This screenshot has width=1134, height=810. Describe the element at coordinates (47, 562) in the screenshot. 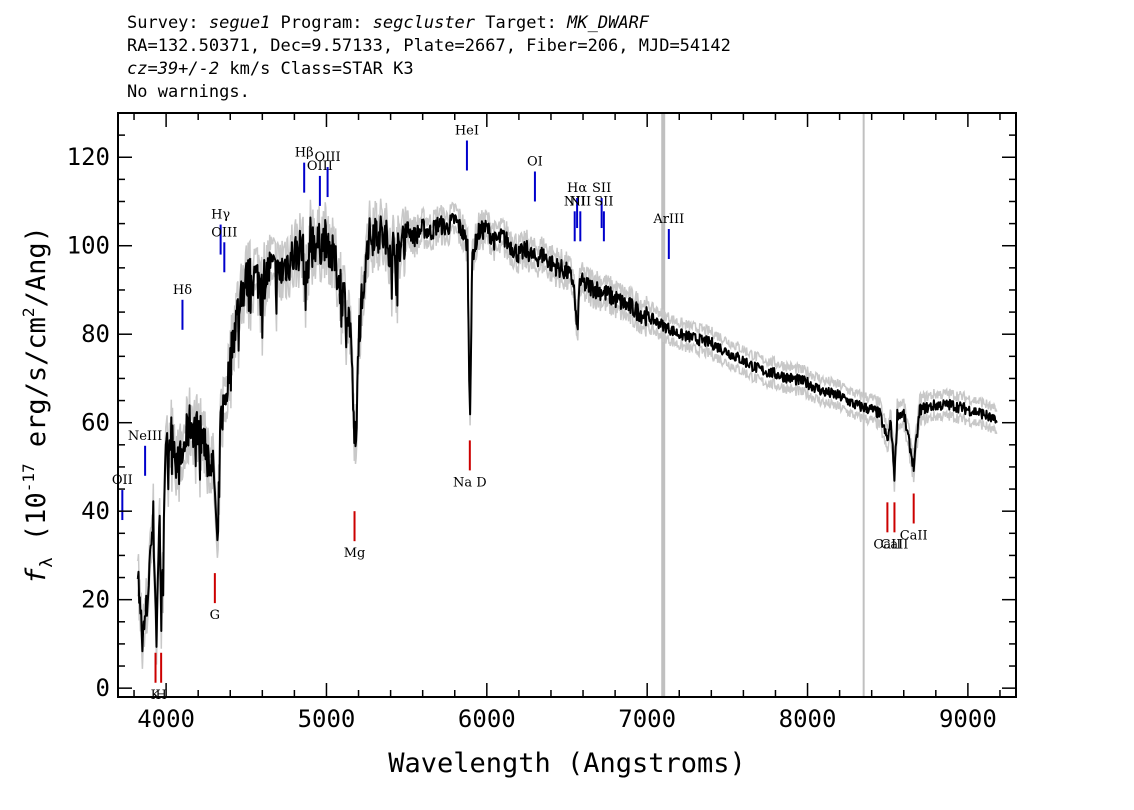

I see `y-axis-title-part: λ` at that location.